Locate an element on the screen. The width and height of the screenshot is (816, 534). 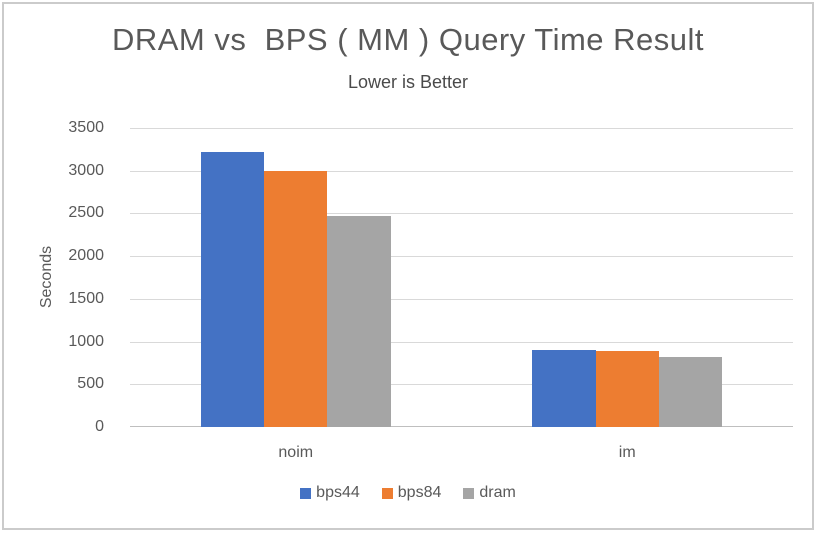
legend: bps44 bps84 dram is located at coordinates (408, 493).